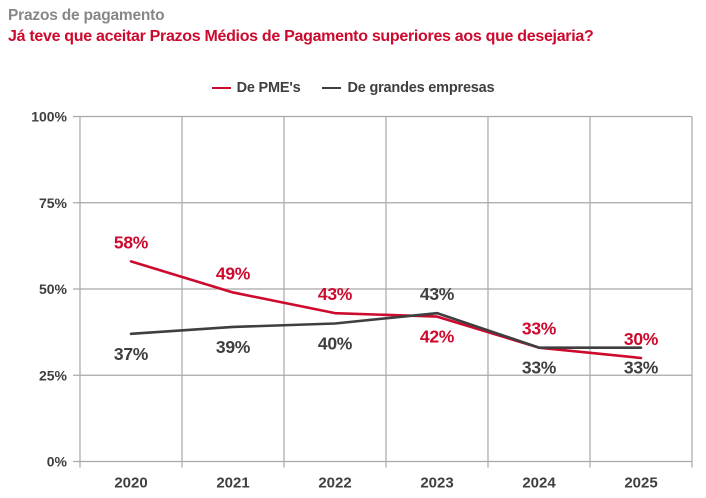 The image size is (706, 498). I want to click on y-axis-tick-label: 50%, so click(53, 289).